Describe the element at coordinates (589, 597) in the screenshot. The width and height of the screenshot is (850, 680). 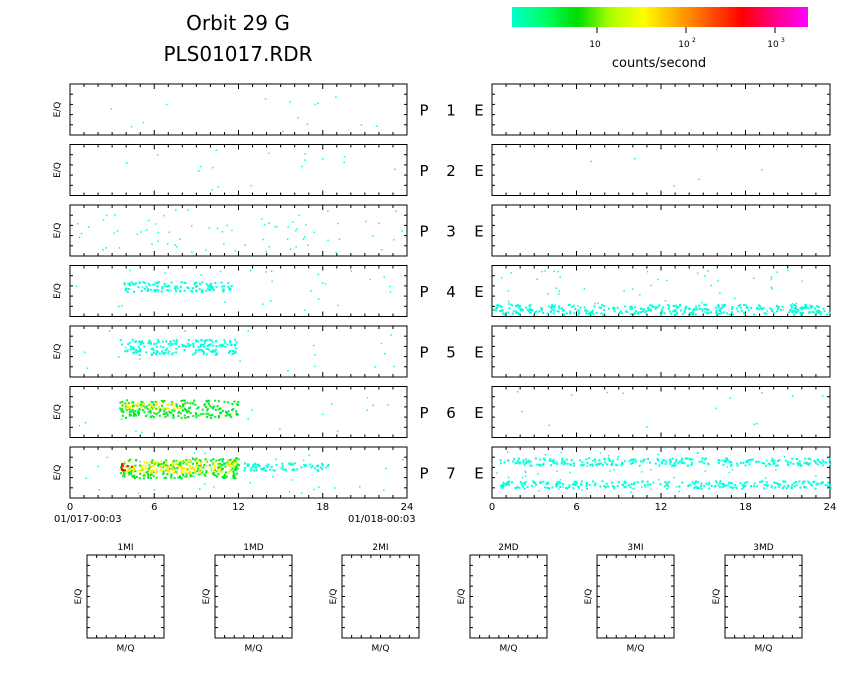
I see `mass-panel-ylabel: E/Q` at that location.